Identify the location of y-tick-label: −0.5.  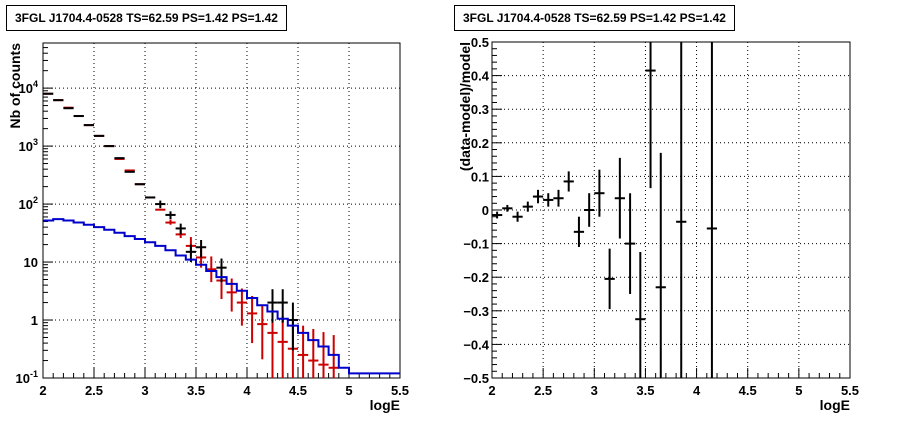
(476, 378).